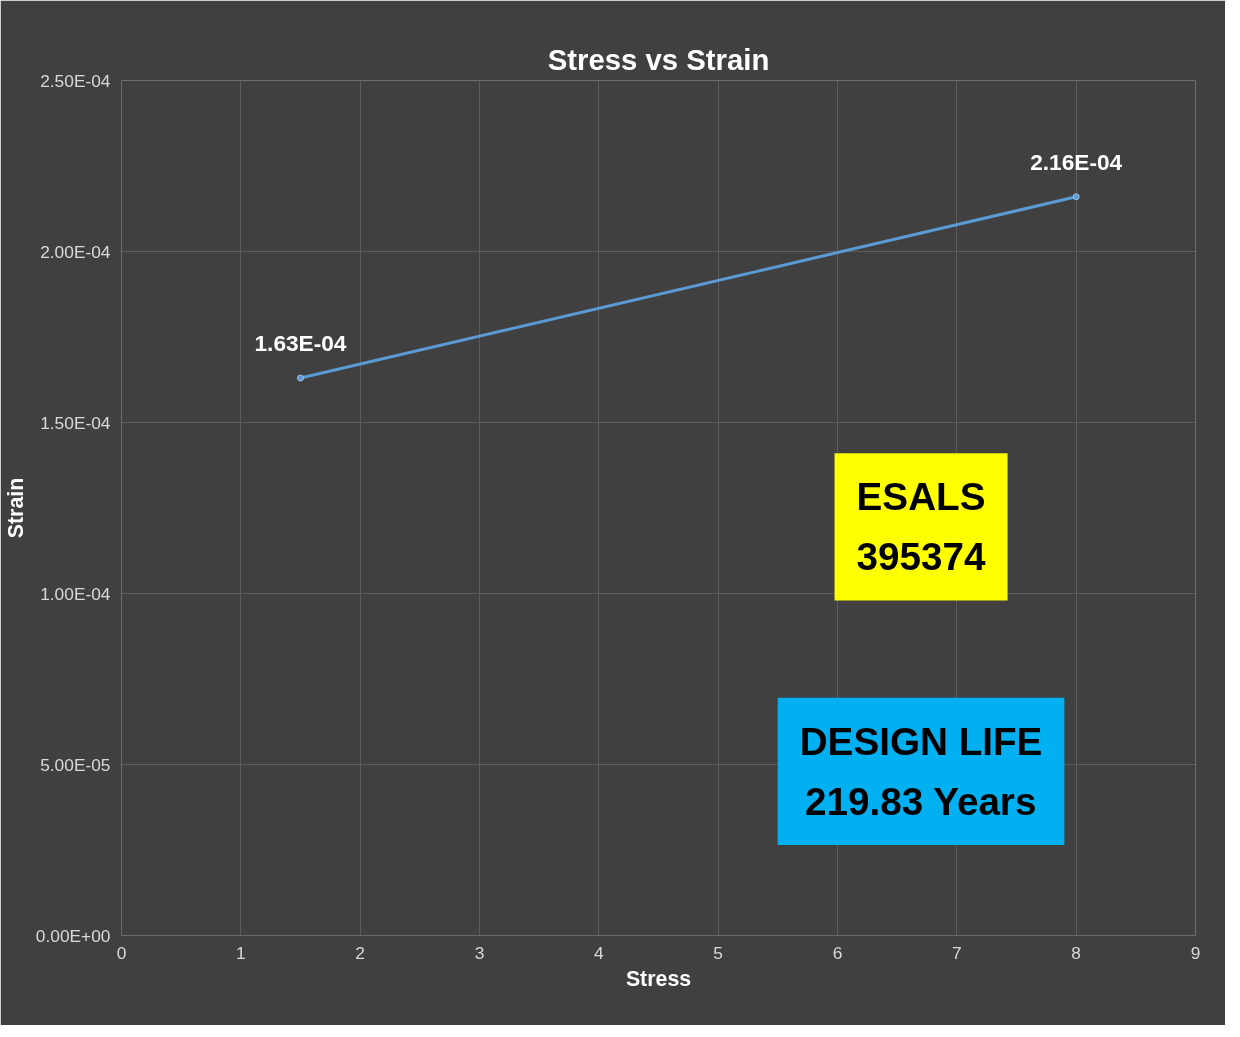 The image size is (1240, 1037). I want to click on x-tick-label: 2, so click(360, 952).